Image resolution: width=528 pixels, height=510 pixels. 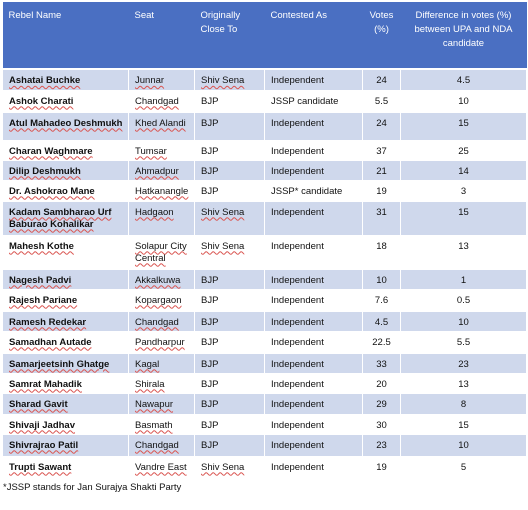 What do you see at coordinates (157, 101) in the screenshot?
I see `cell-seat-text: Chandgad` at bounding box center [157, 101].